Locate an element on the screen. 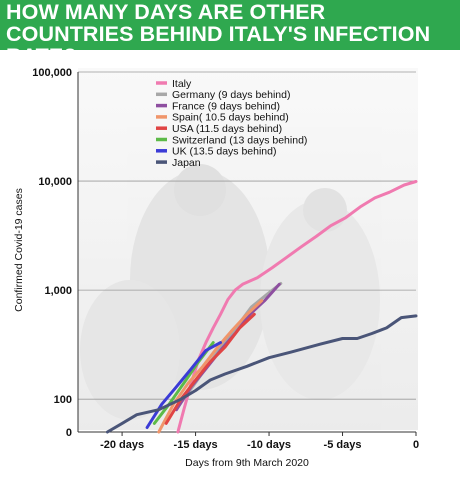  y-axis-label: Confirmed Covid-19 cases is located at coordinates (19, 250).